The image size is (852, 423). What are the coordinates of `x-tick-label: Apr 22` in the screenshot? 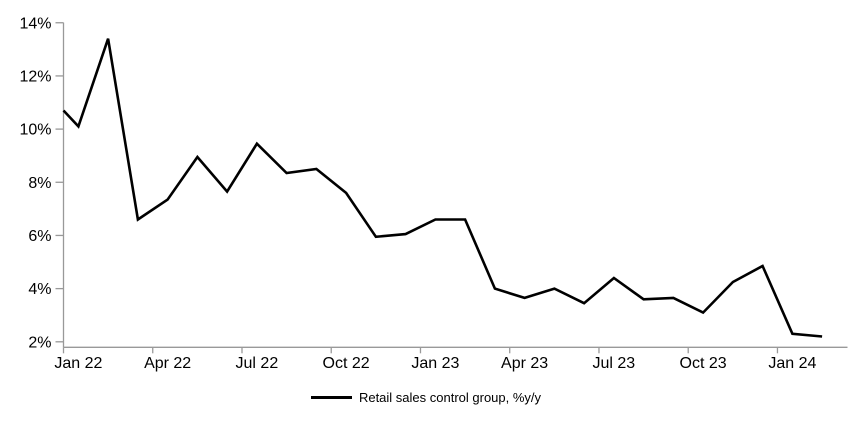 It's located at (167, 363).